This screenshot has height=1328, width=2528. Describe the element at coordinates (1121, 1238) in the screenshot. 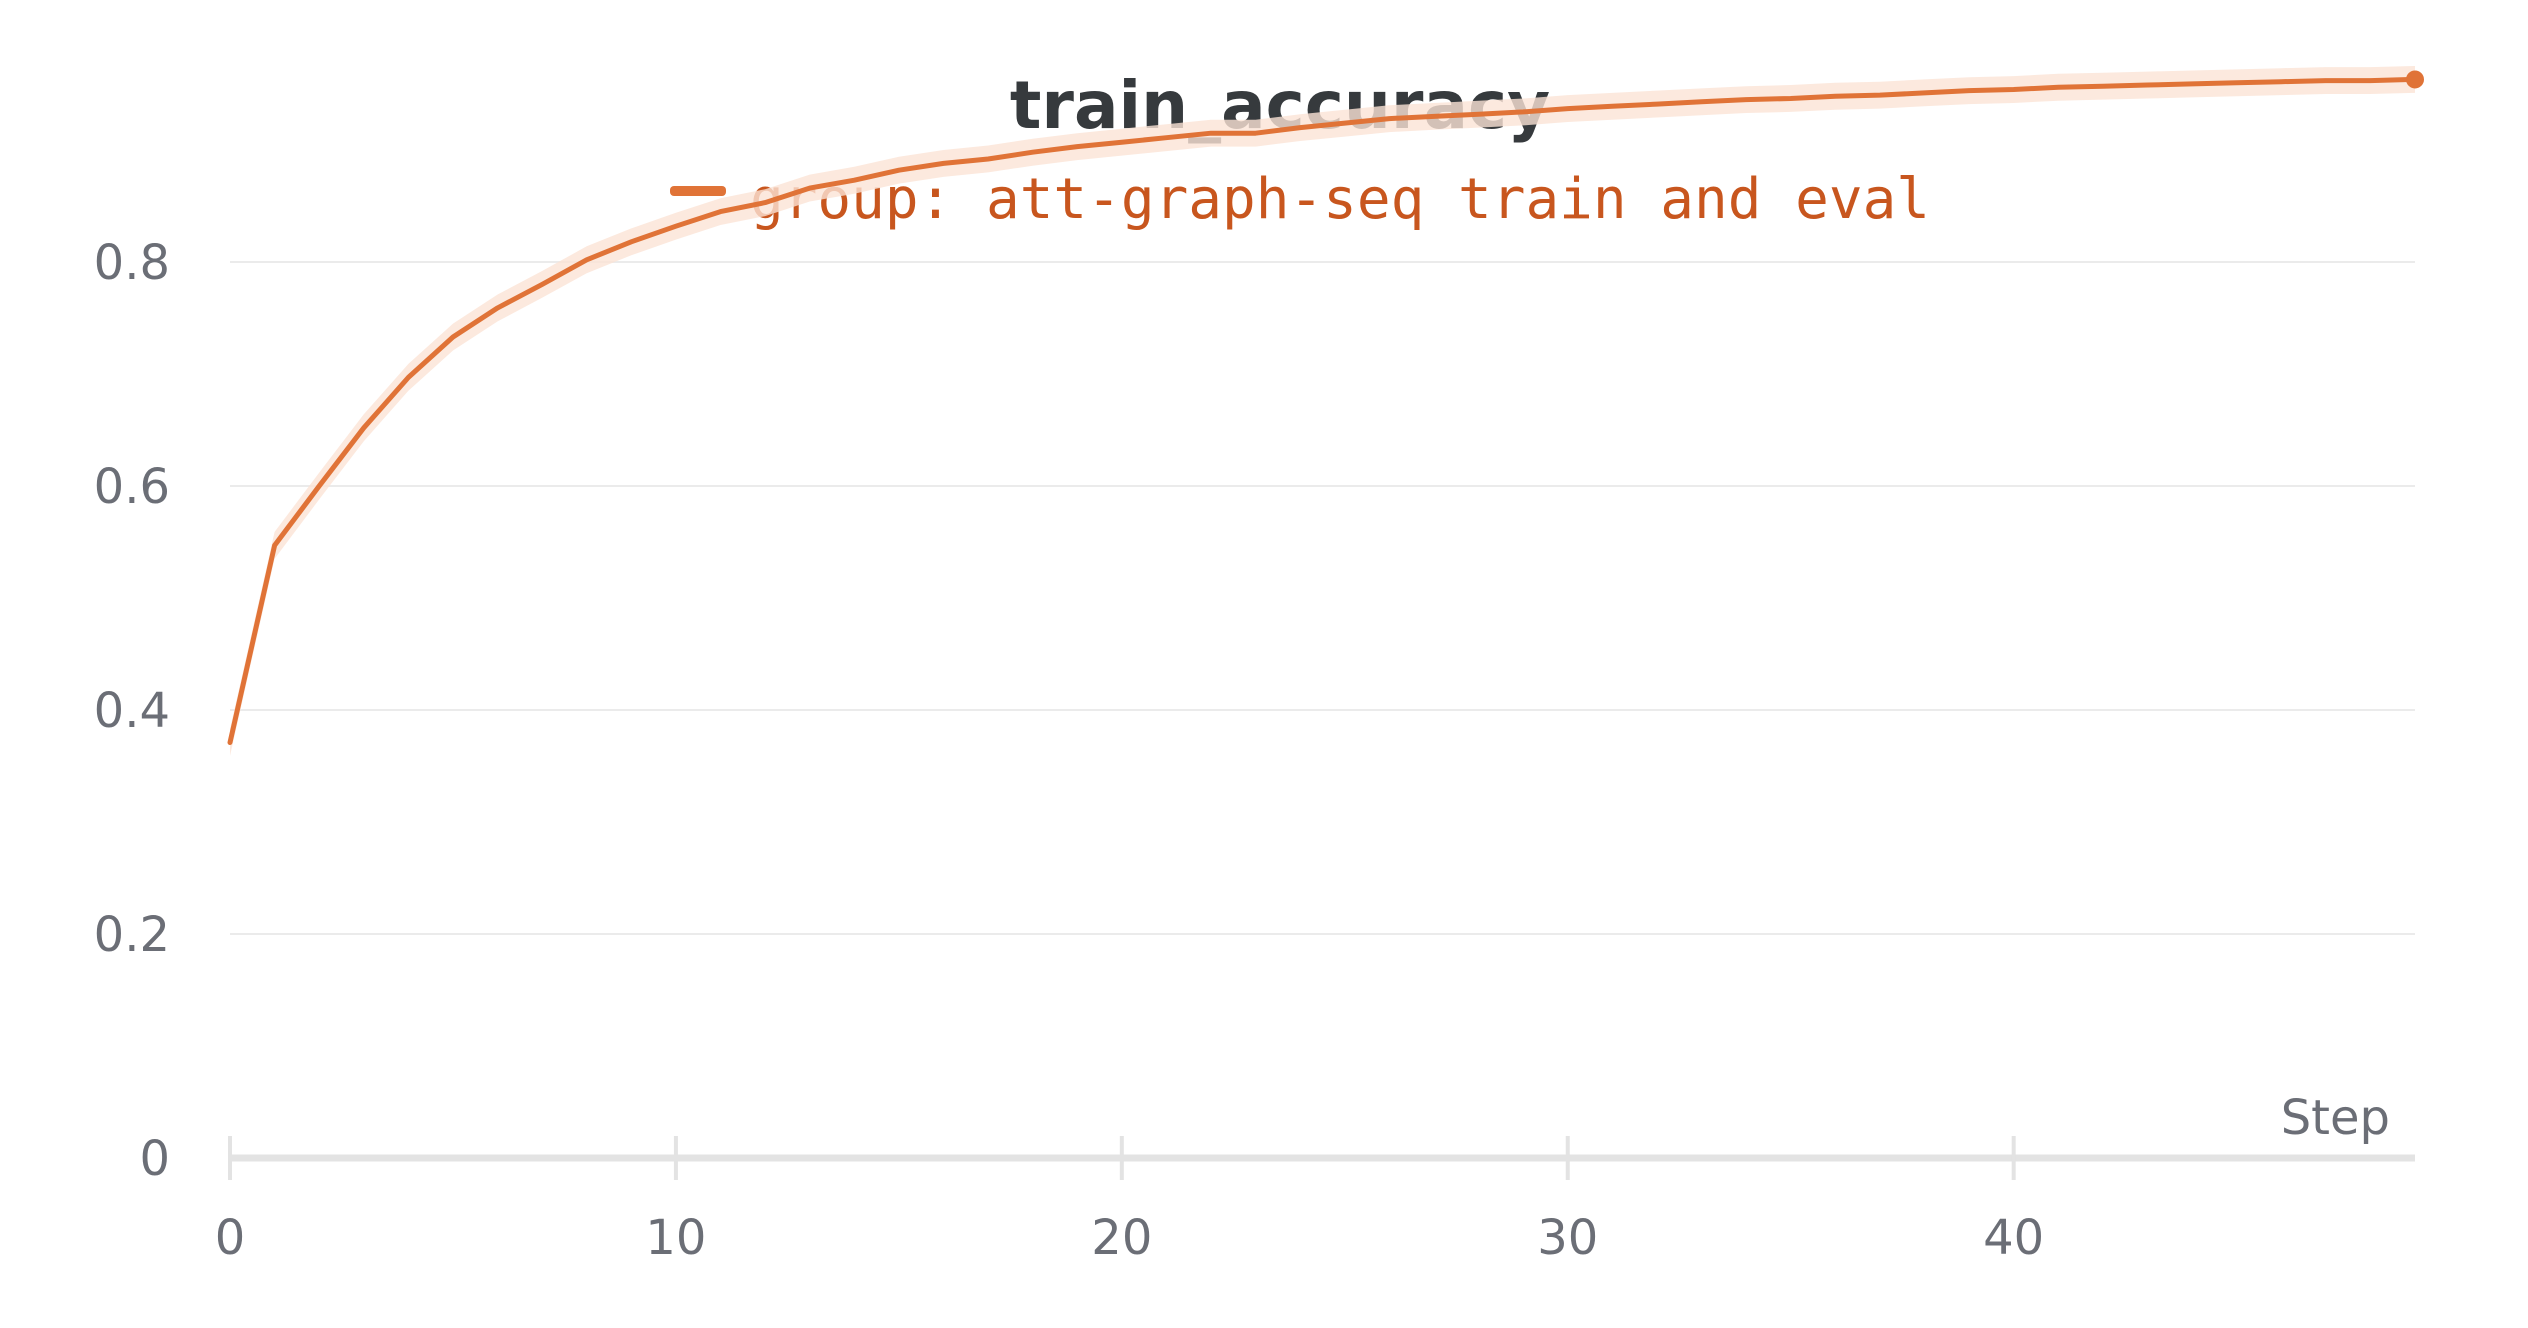

I see `x-tick-label: 20` at that location.